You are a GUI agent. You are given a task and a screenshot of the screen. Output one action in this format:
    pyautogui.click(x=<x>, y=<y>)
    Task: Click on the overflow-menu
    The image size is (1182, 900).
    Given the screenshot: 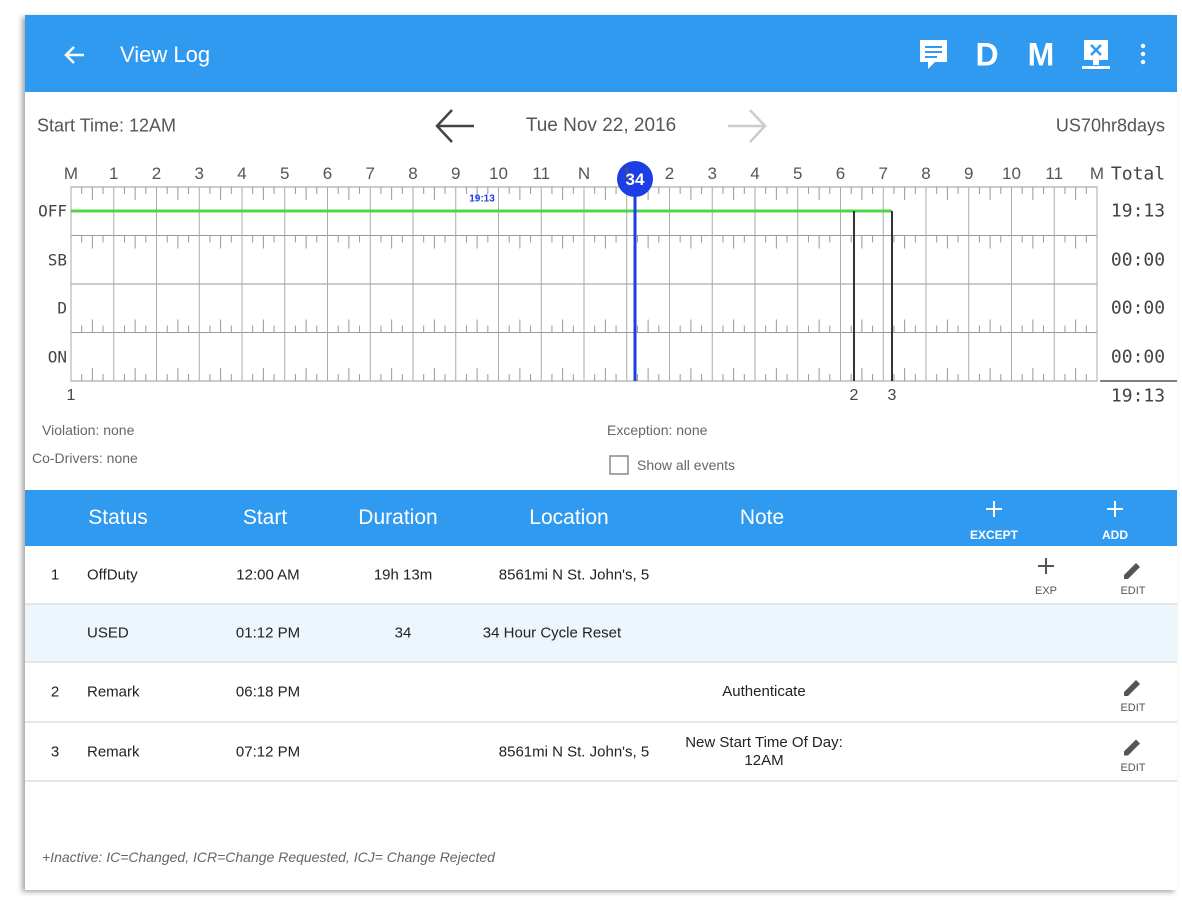 What is the action you would take?
    pyautogui.click(x=1143, y=54)
    